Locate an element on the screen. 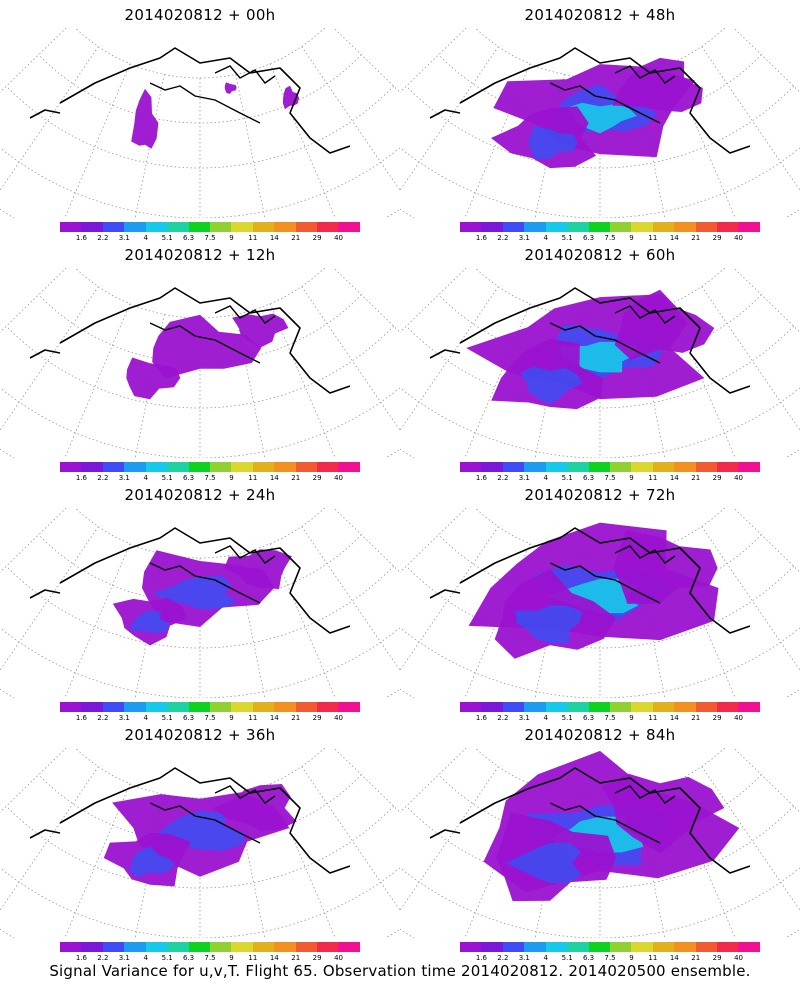 The height and width of the screenshot is (1000, 800). panel-title: 2014020812 + 00h is located at coordinates (200, 15).